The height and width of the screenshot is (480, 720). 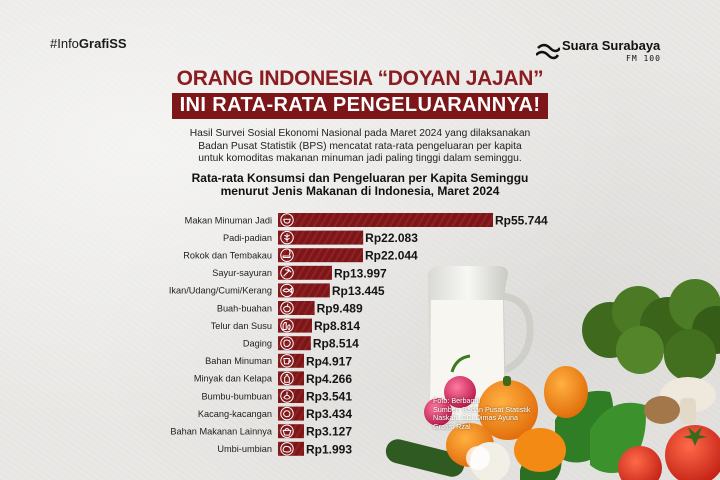 I want to click on hashtag-bold: GrafiSS, so click(x=102, y=43).